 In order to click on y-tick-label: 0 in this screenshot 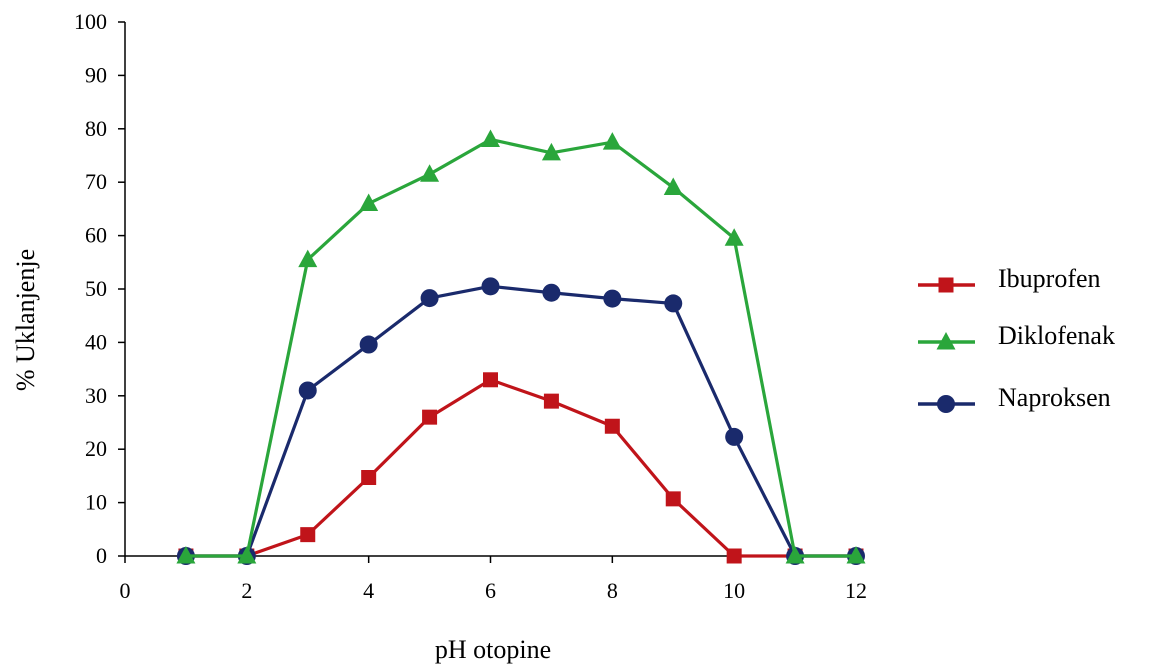, I will do `click(101, 555)`.